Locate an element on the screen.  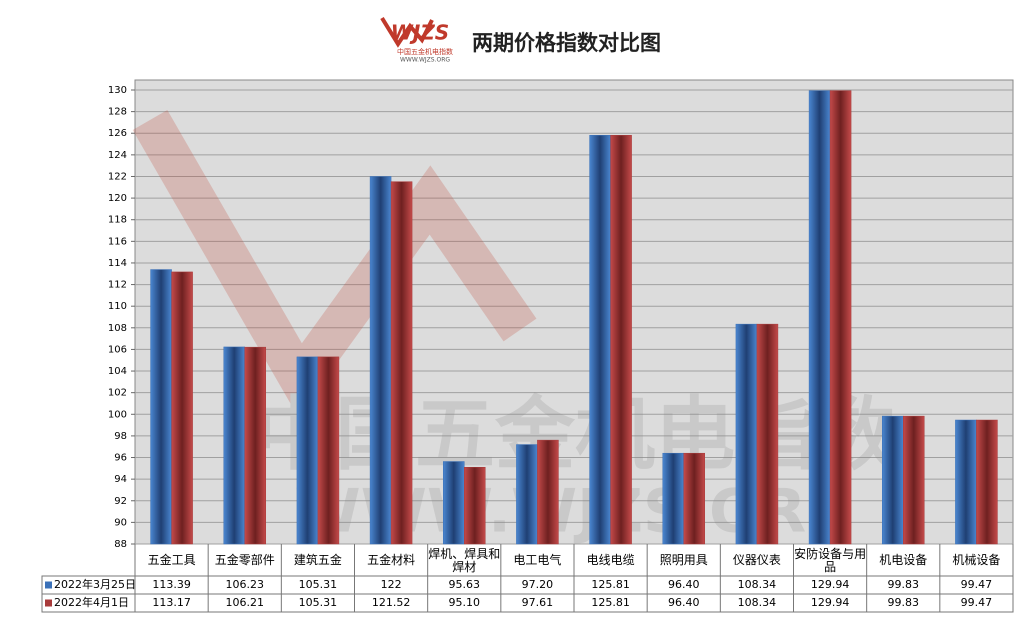
y-tick-label: 94 is located at coordinates (120, 479).